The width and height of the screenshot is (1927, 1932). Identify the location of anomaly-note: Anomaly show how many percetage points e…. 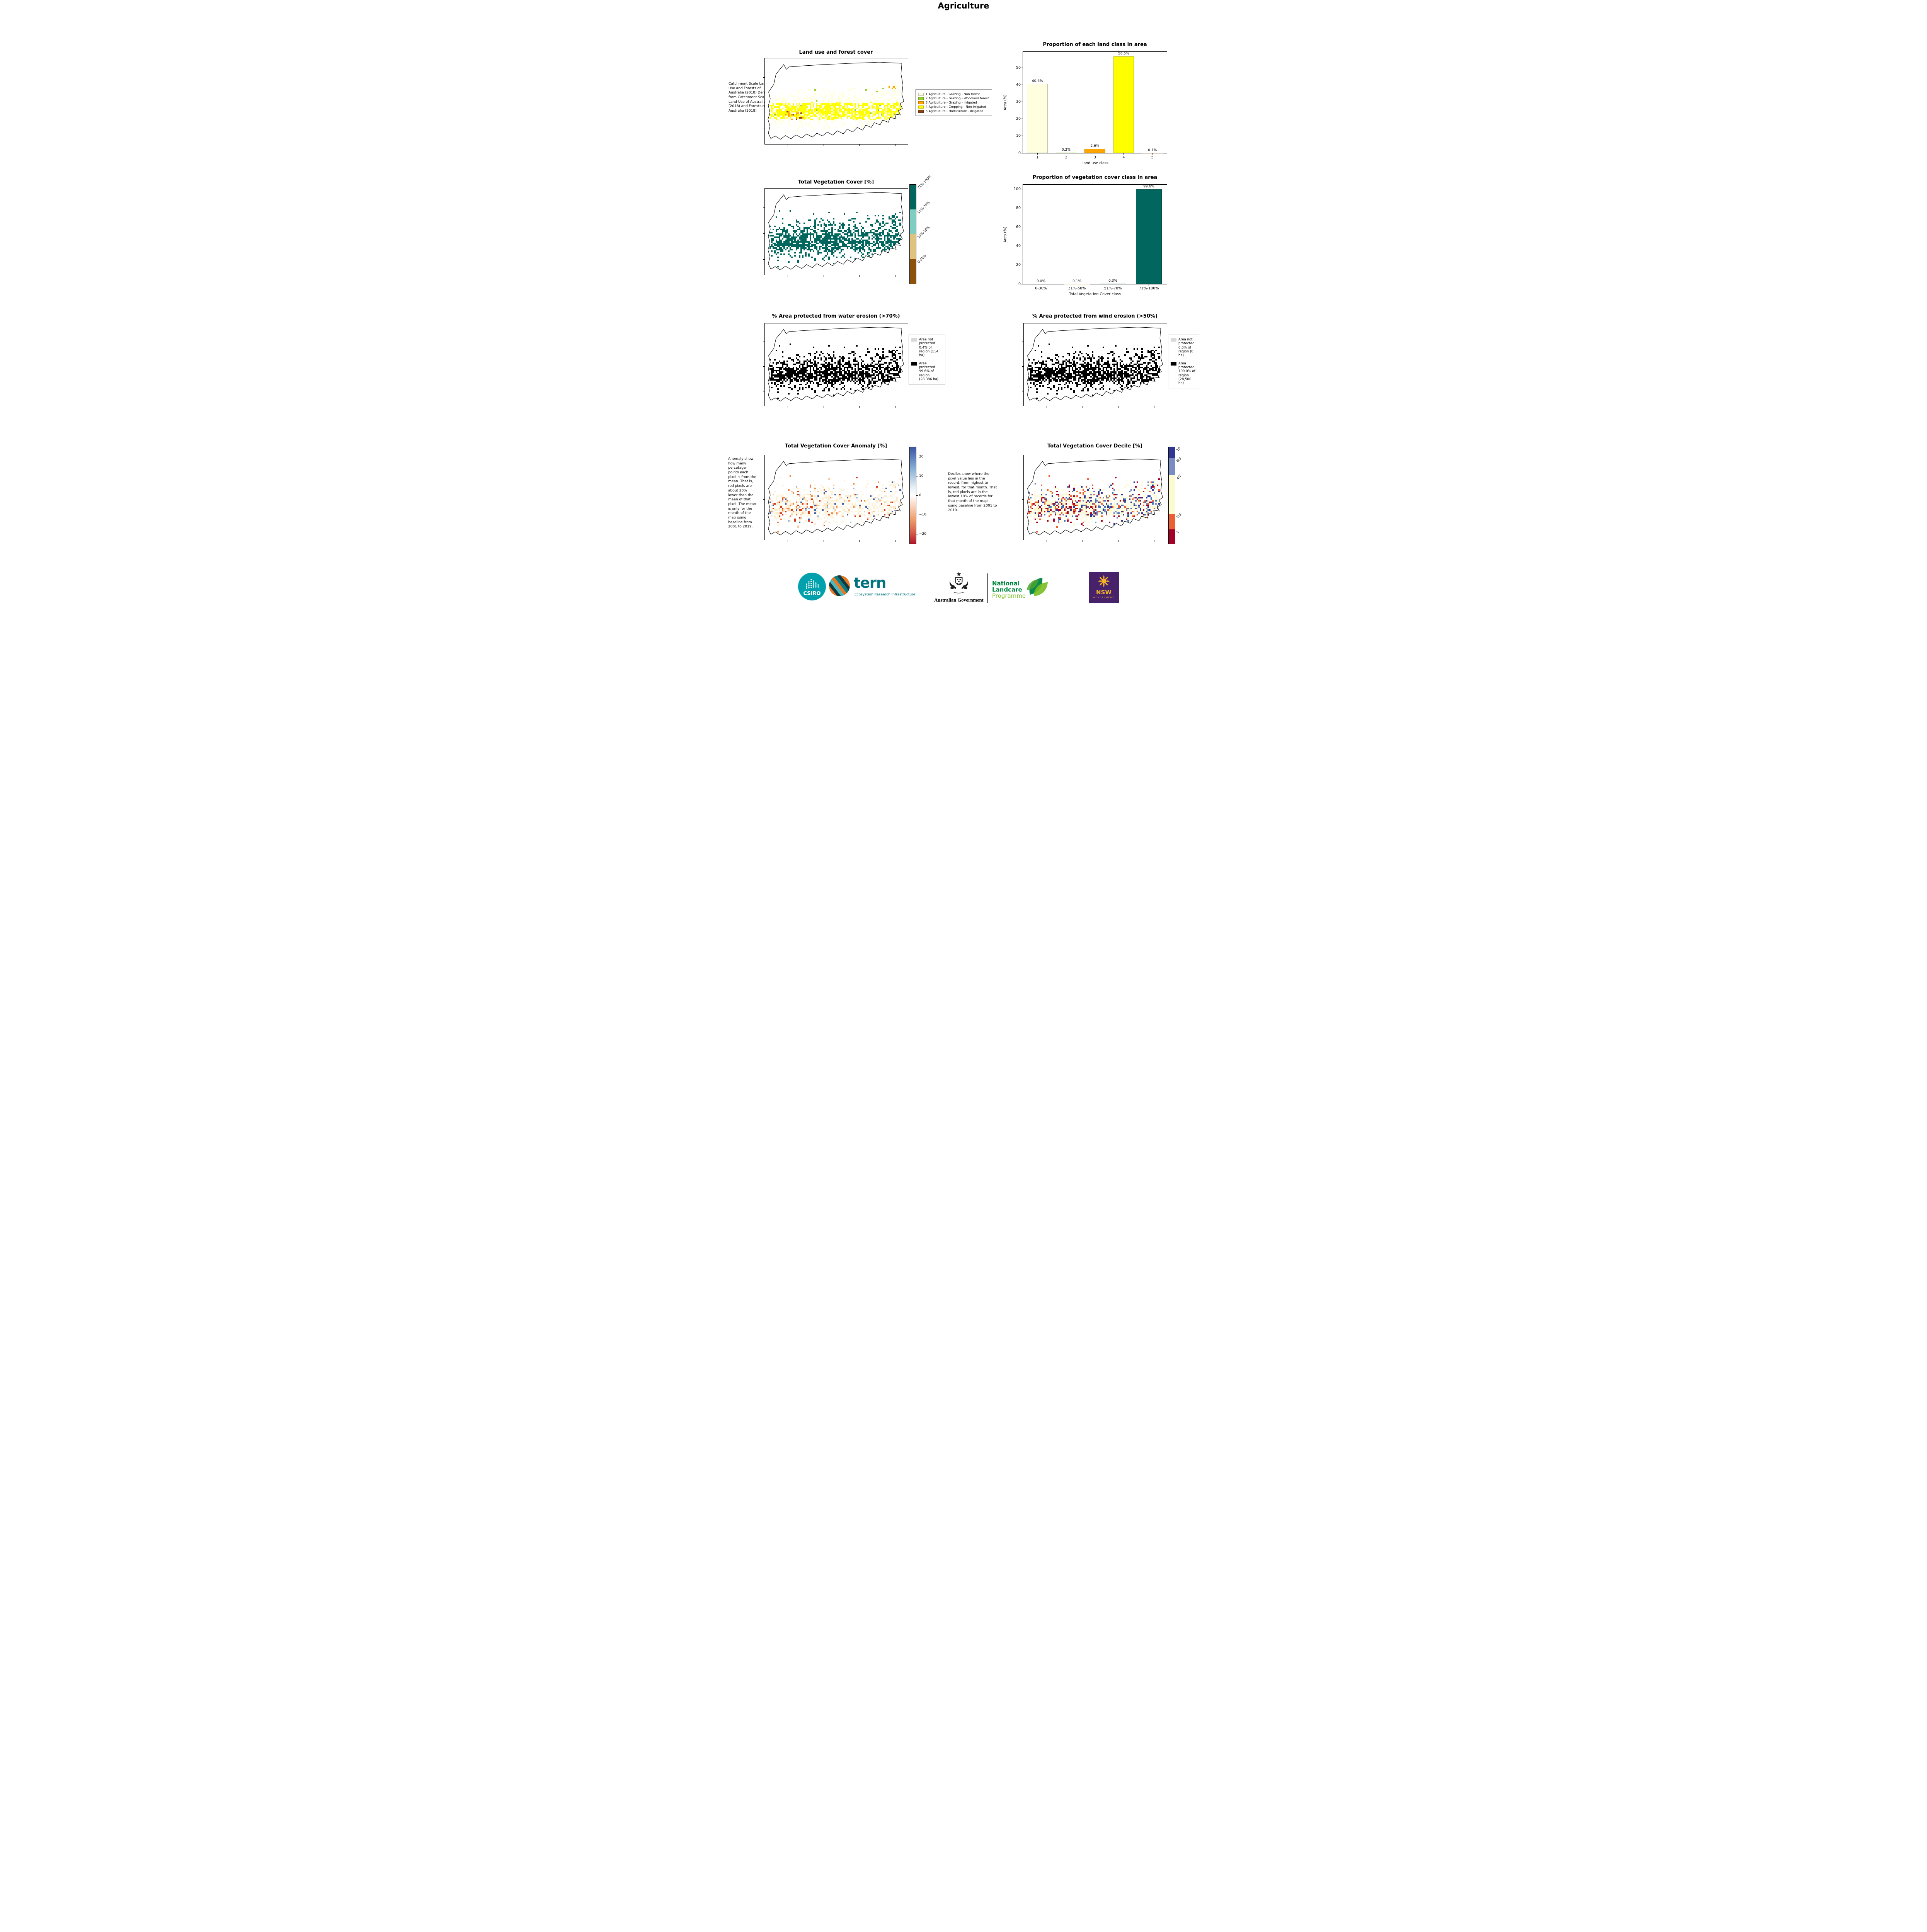
(742, 493).